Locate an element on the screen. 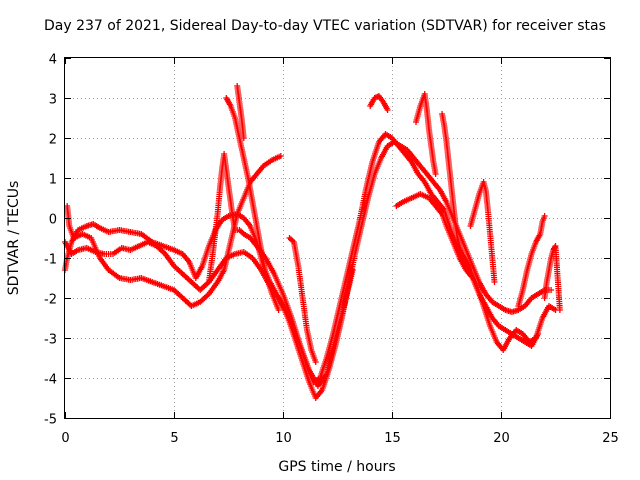  series-track-m is located at coordinates (531, 261).